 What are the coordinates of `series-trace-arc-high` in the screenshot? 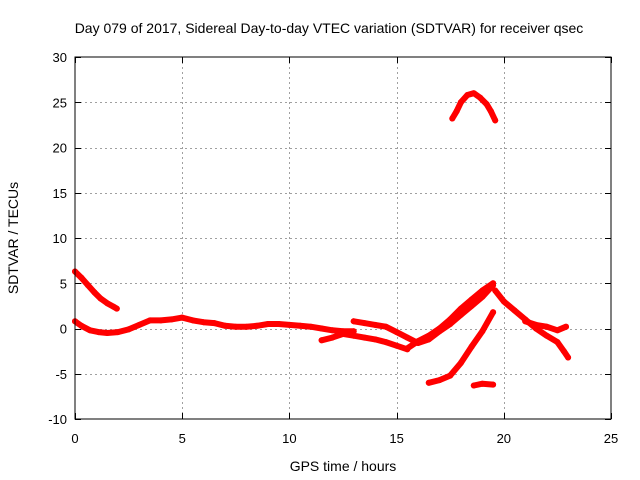 It's located at (474, 107).